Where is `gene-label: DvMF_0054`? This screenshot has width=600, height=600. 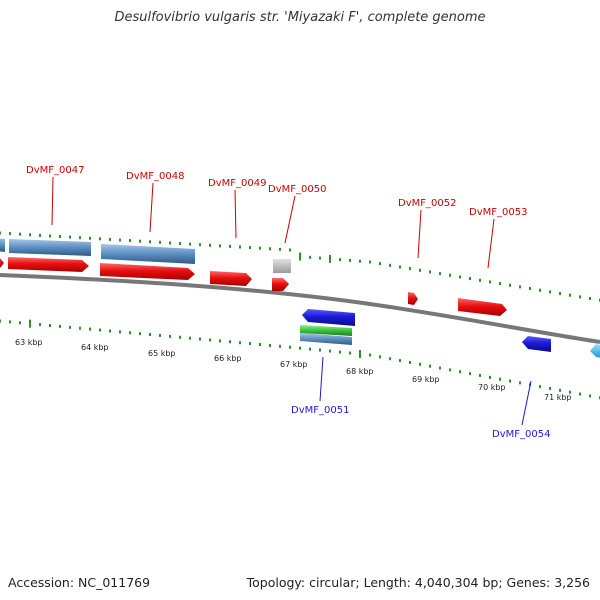
gene-label: DvMF_0054 is located at coordinates (521, 434).